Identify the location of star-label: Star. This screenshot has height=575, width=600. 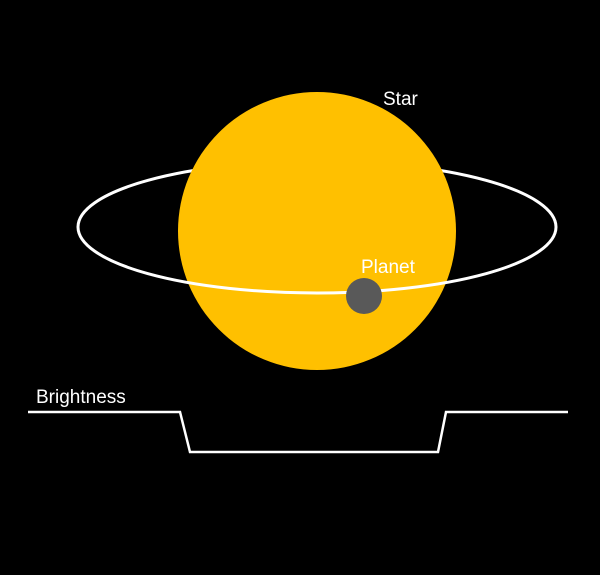
(400, 99).